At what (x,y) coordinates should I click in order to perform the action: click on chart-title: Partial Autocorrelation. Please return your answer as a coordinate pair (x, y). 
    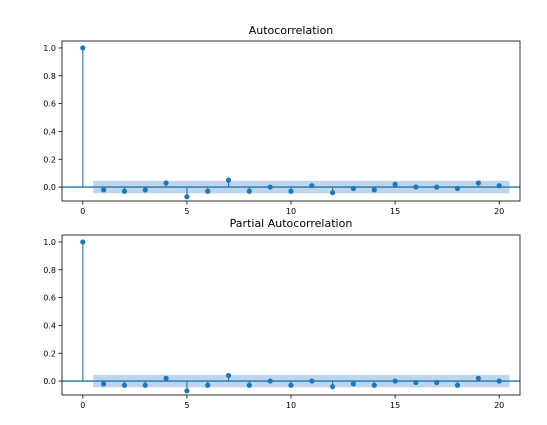
    Looking at the image, I should click on (291, 223).